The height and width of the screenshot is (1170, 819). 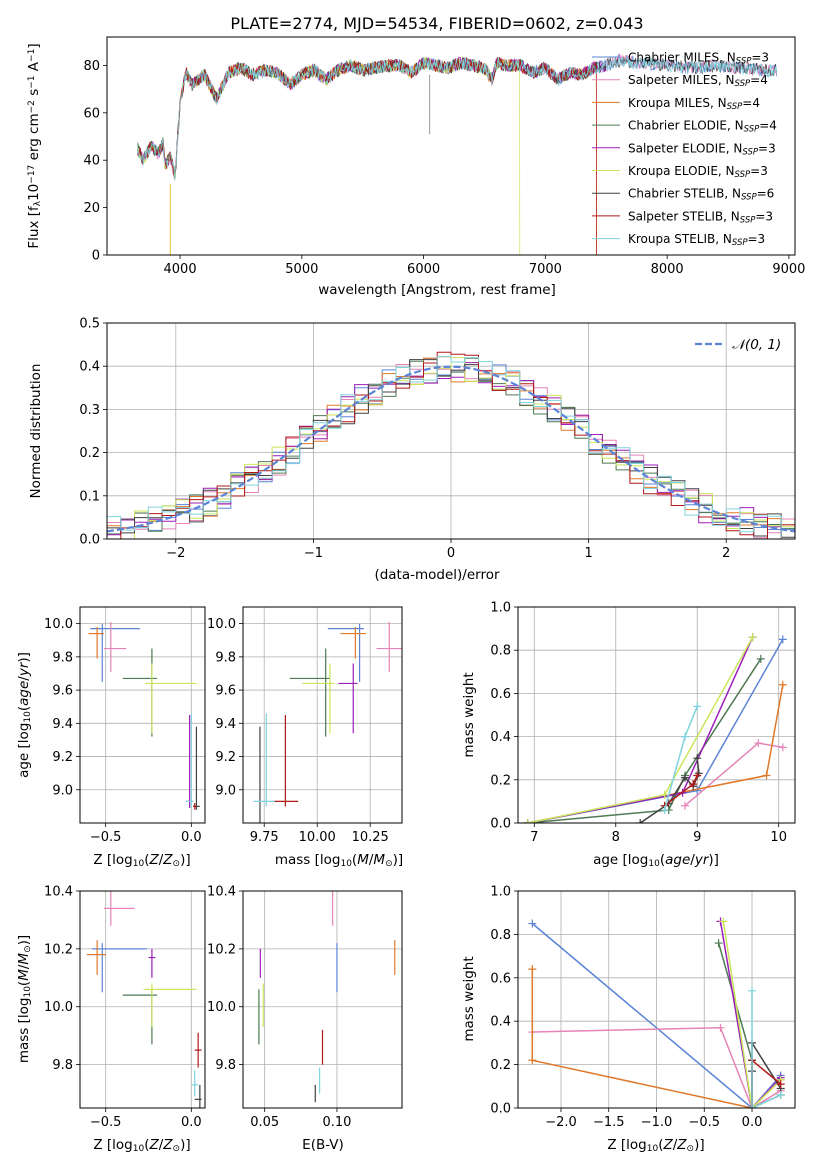 What do you see at coordinates (96, 256) in the screenshot?
I see `y-tick-label: 0` at bounding box center [96, 256].